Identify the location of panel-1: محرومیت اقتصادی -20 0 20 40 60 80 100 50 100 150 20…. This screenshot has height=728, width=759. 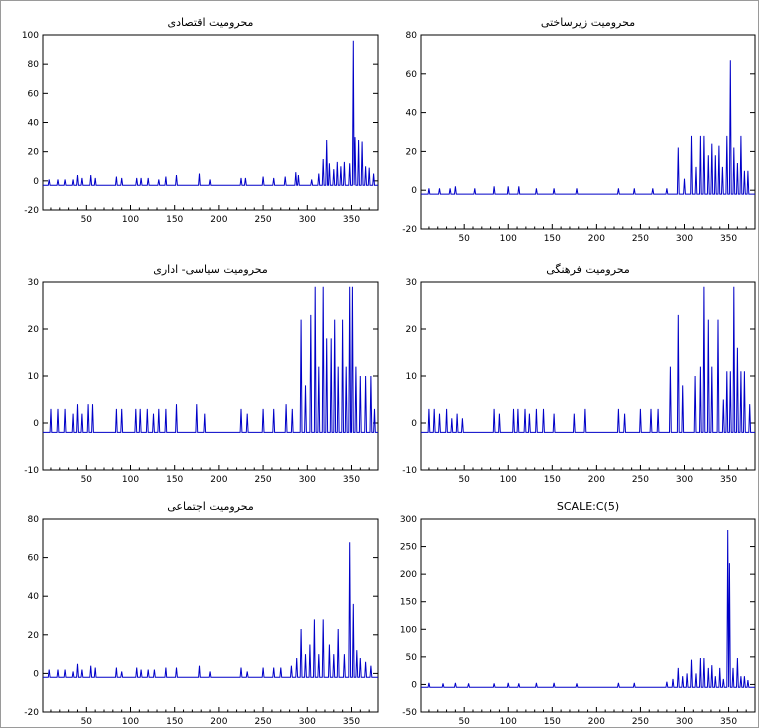
(200, 120).